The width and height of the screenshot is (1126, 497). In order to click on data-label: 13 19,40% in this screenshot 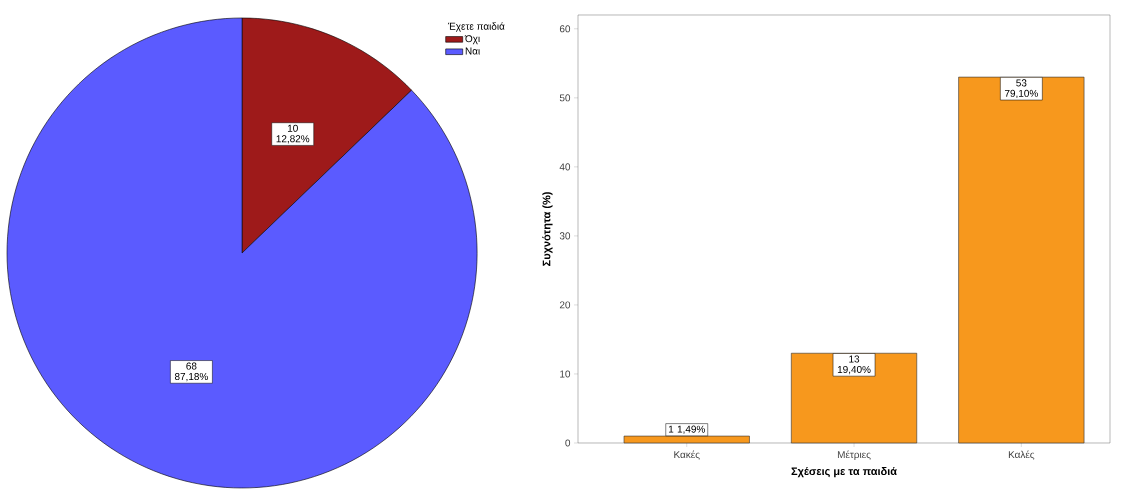, I will do `click(854, 365)`.